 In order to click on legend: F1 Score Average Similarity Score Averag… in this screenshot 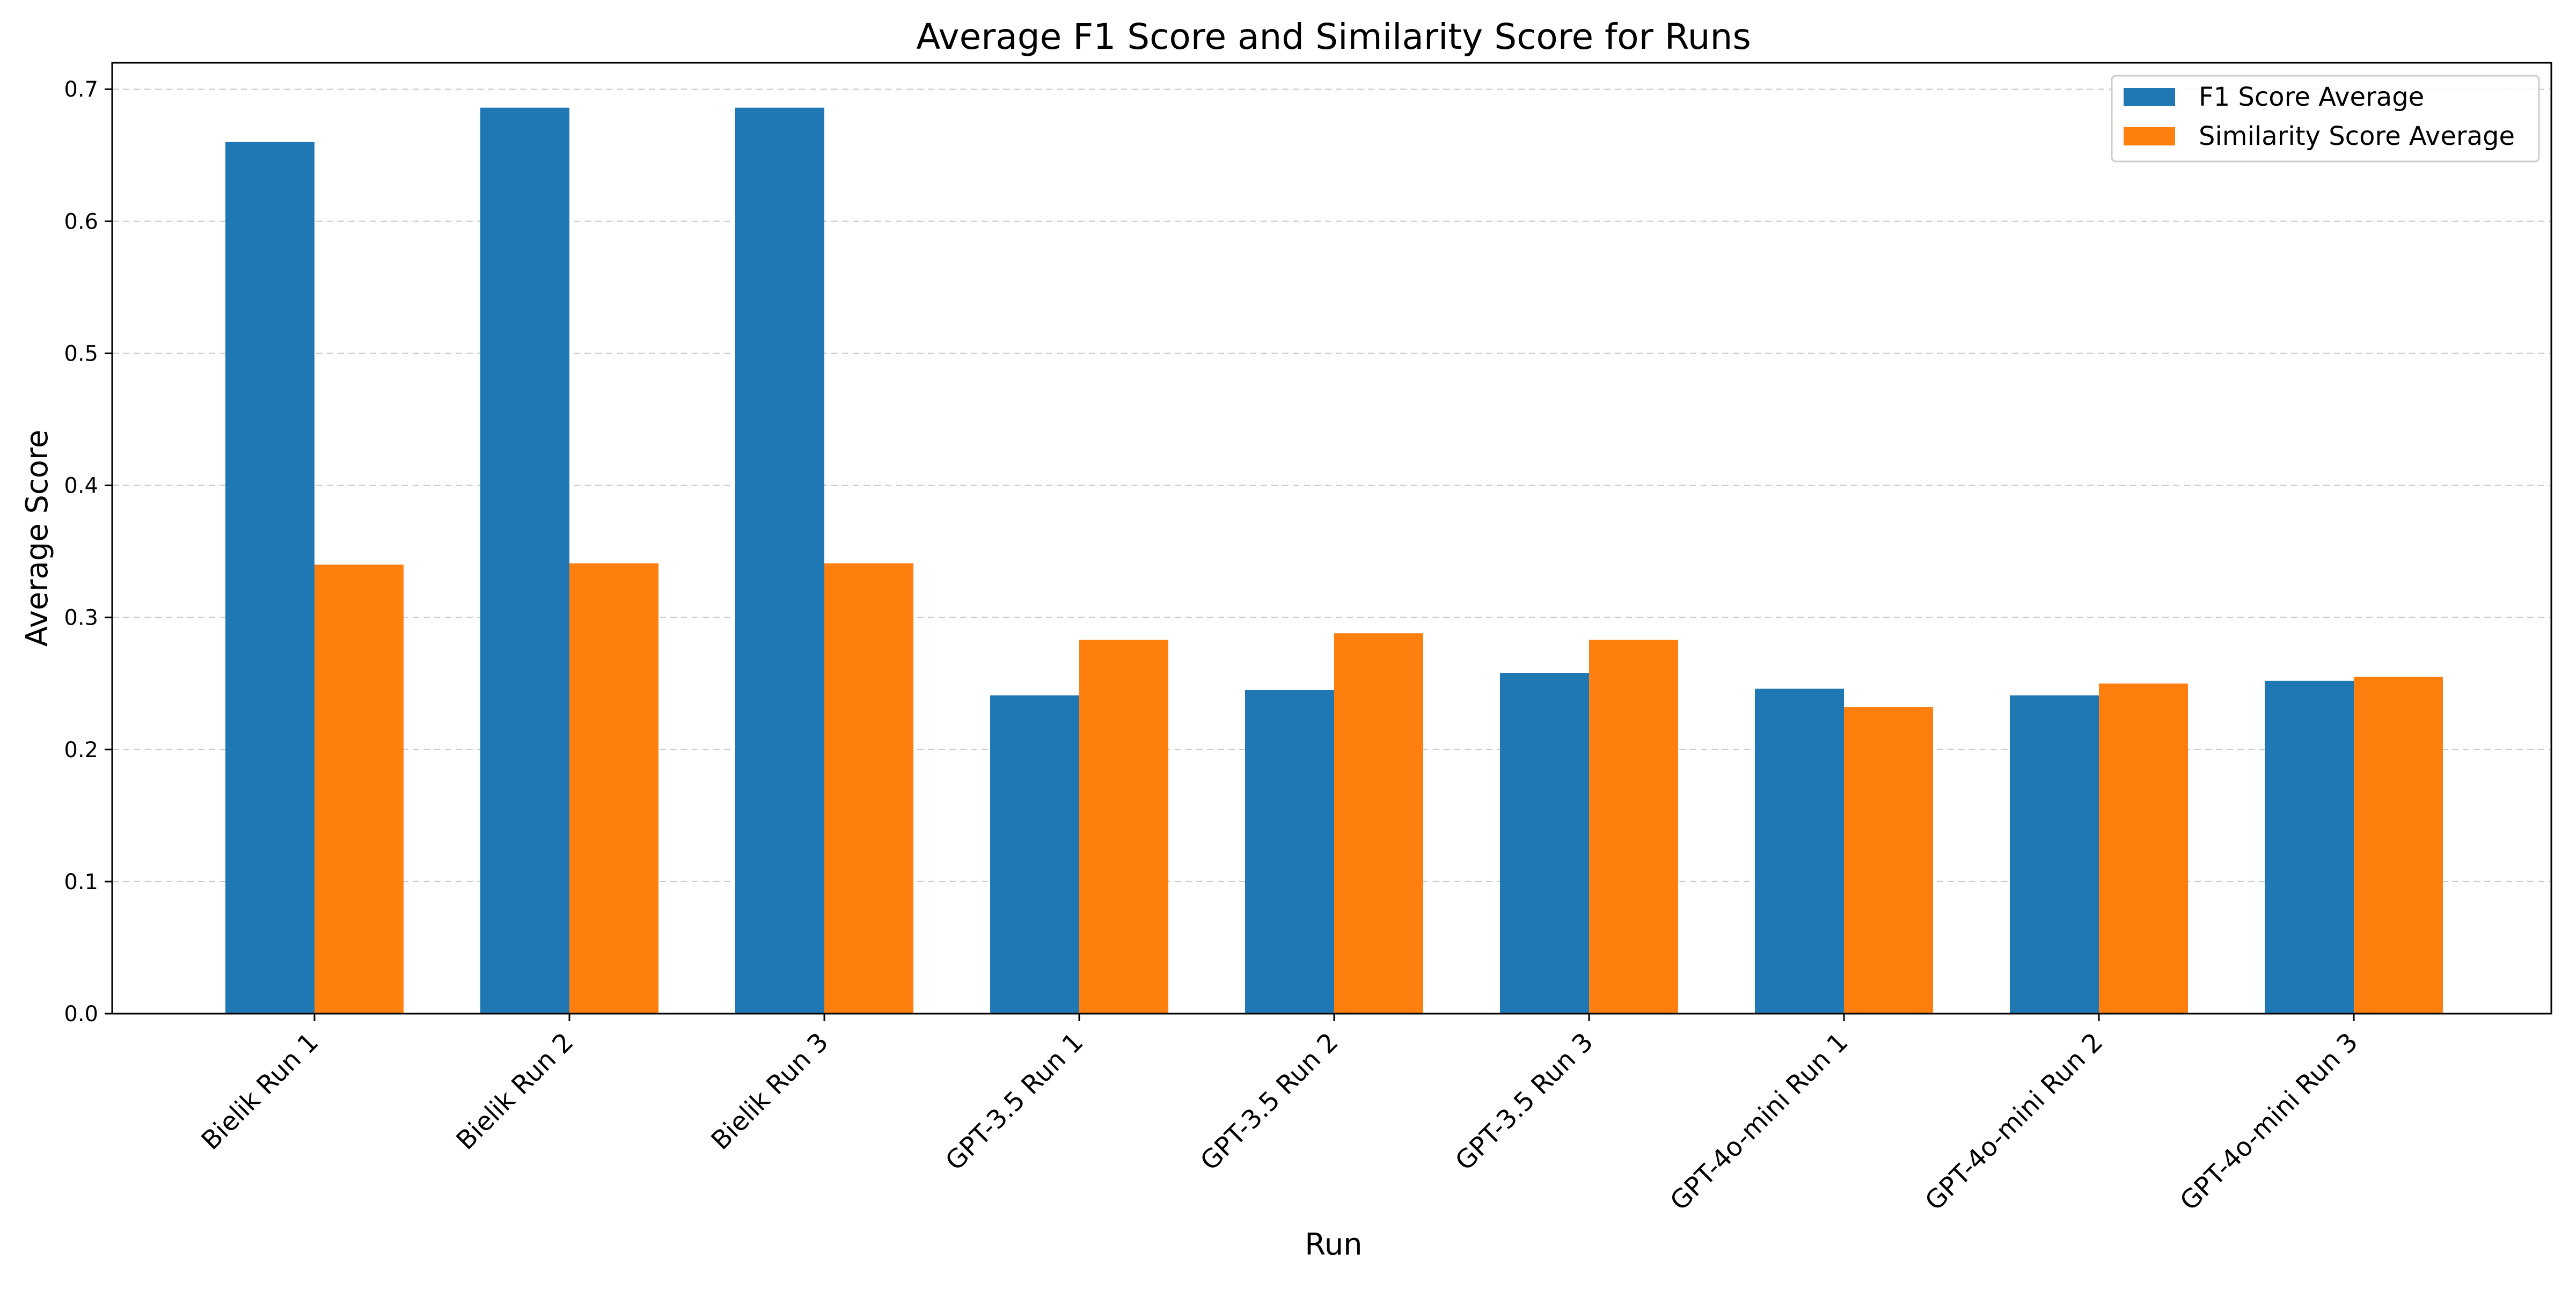, I will do `click(2325, 119)`.